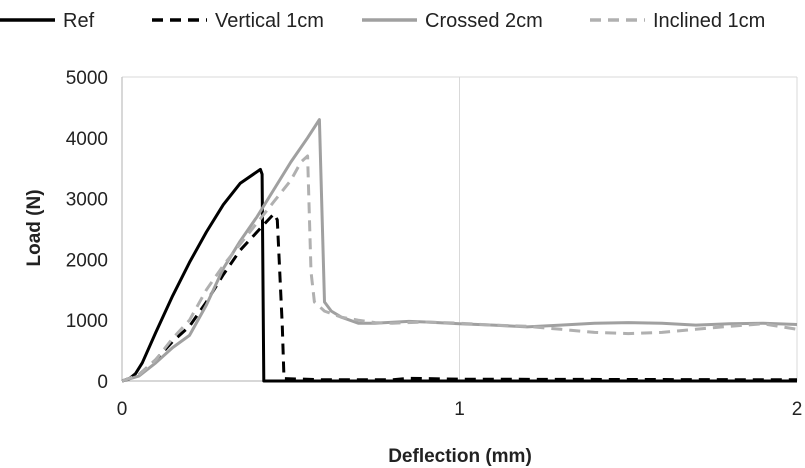  What do you see at coordinates (484, 21) in the screenshot?
I see `legend-label: Crossed 2cm` at bounding box center [484, 21].